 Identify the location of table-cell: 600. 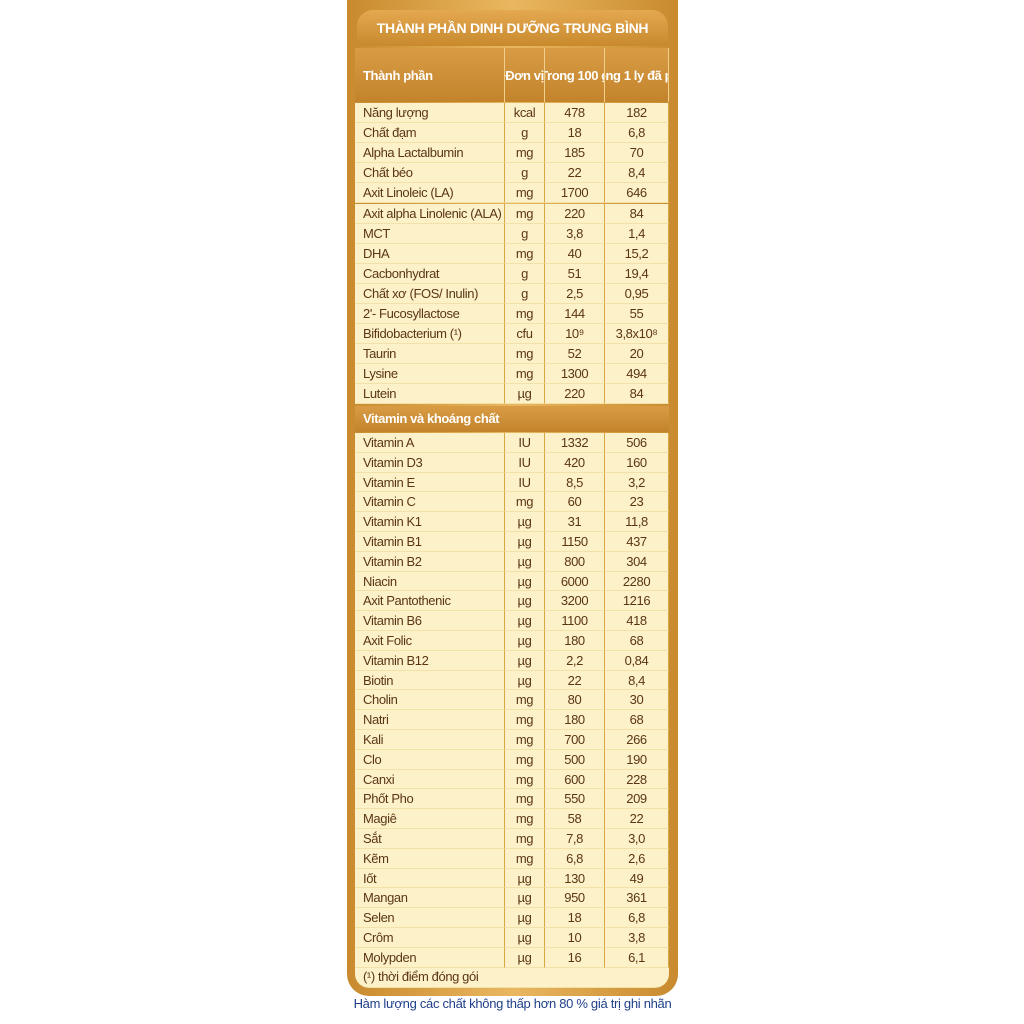
(575, 779).